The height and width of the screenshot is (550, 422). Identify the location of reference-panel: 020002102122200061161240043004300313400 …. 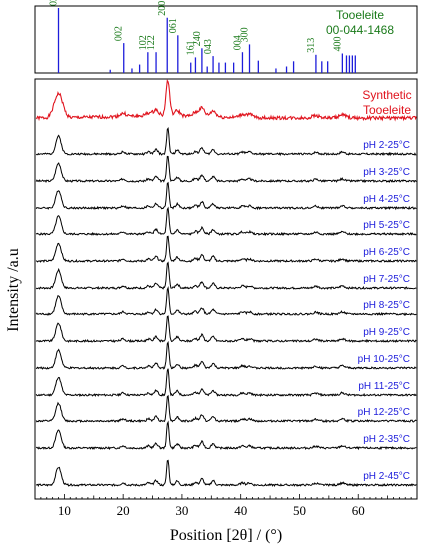
(226, 37).